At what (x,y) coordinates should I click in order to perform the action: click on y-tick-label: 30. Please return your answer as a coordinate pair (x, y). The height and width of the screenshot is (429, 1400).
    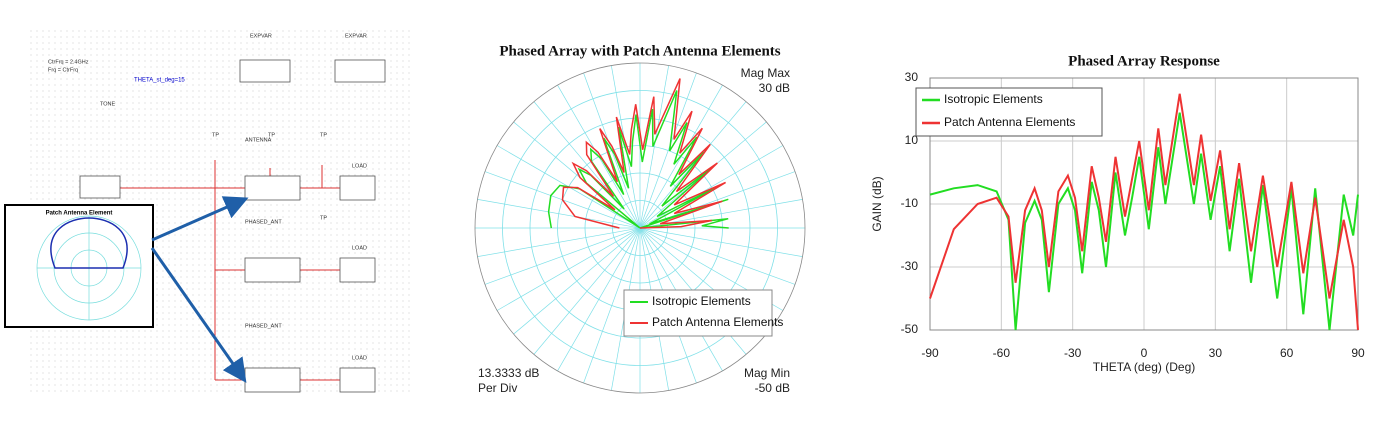
    Looking at the image, I should click on (912, 77).